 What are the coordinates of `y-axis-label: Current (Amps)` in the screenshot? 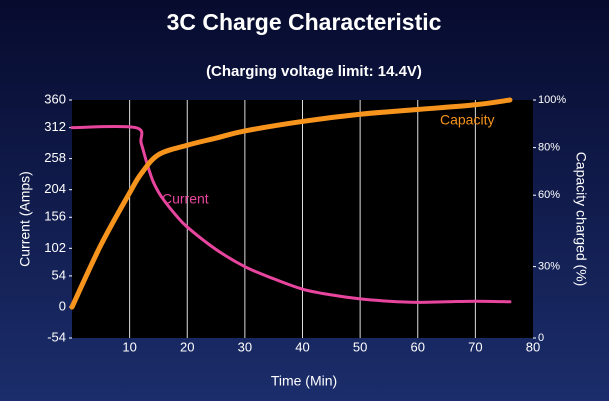 It's located at (25, 219).